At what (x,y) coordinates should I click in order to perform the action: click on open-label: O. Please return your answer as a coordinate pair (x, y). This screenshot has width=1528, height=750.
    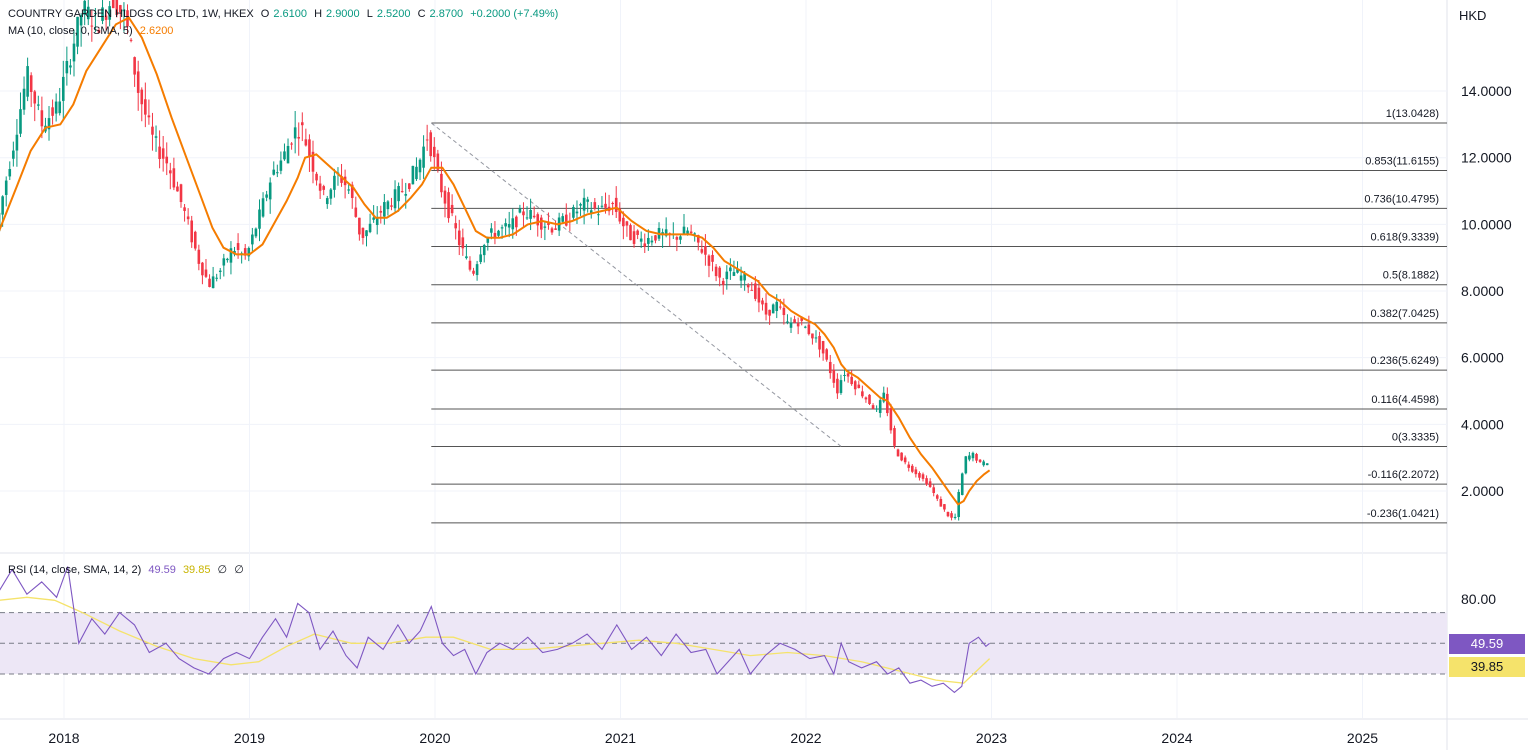
    Looking at the image, I should click on (265, 14).